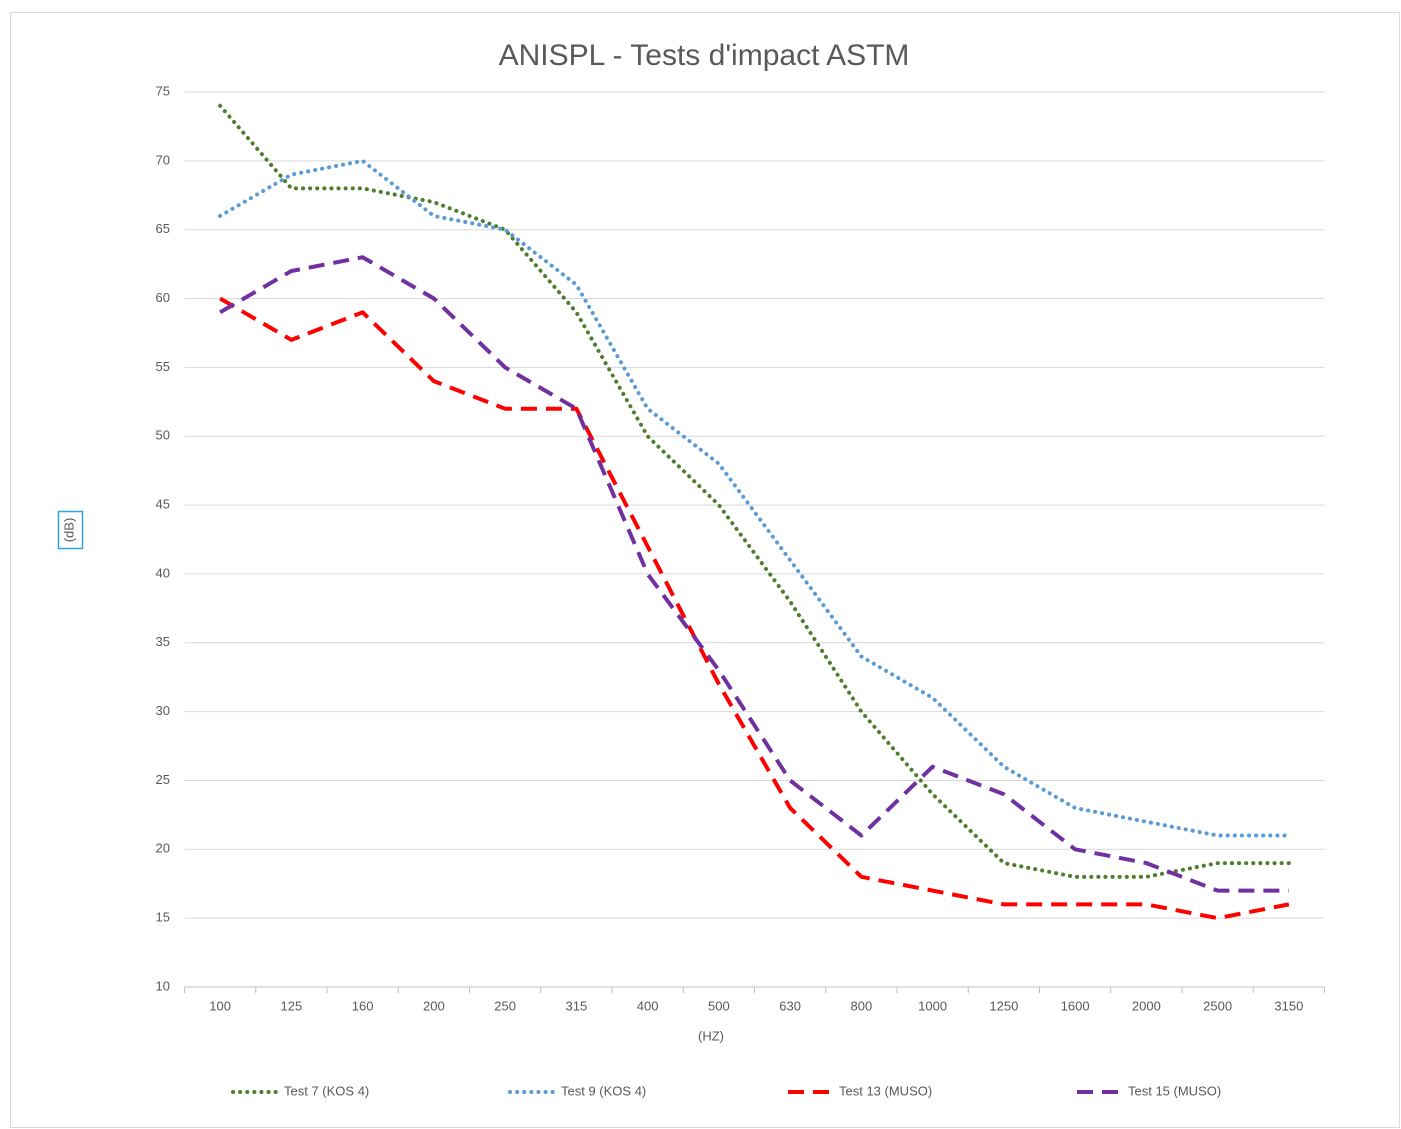  I want to click on y-tick-label: 55, so click(163, 366).